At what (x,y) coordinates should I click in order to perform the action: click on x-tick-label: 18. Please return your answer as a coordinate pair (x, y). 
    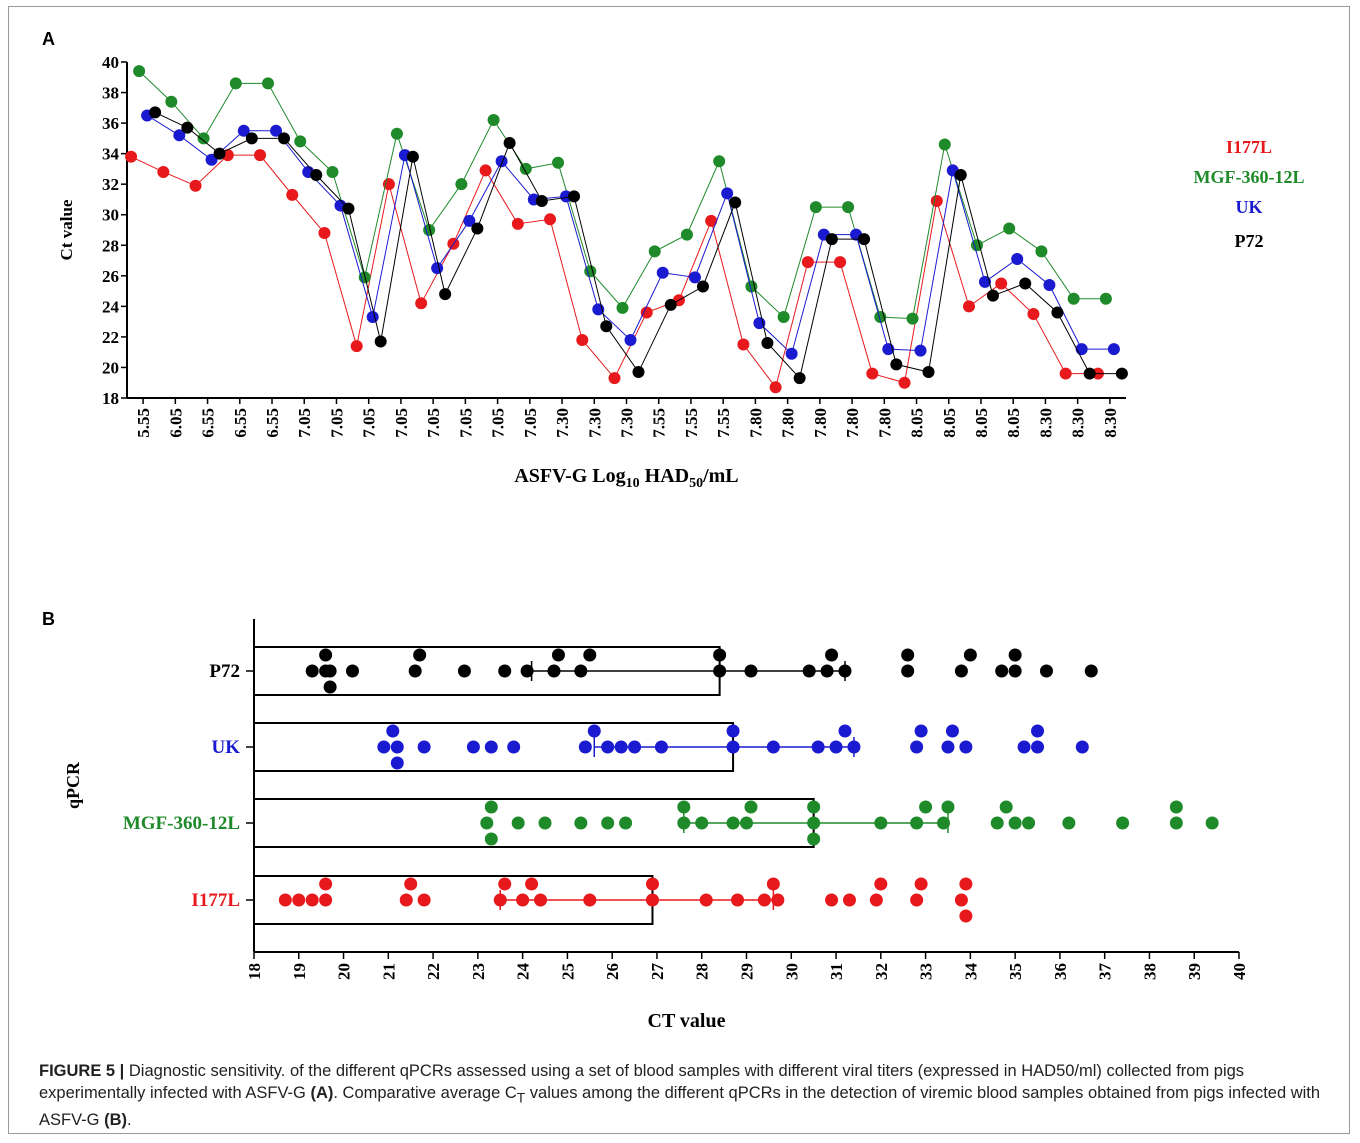
    Looking at the image, I should click on (254, 971).